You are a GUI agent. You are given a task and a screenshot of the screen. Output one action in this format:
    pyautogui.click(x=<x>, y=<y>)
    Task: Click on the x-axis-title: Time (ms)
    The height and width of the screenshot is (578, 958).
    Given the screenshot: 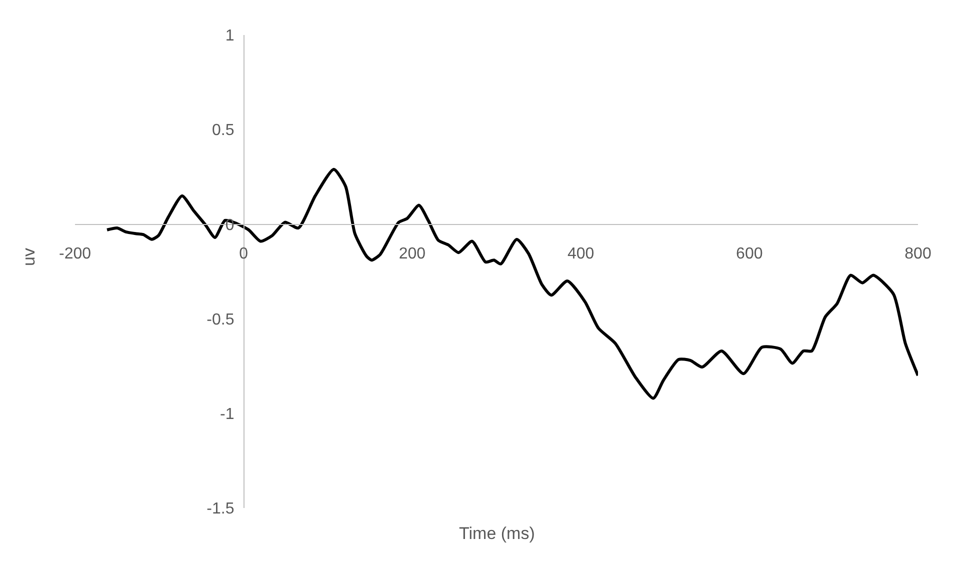 What is the action you would take?
    pyautogui.click(x=497, y=533)
    